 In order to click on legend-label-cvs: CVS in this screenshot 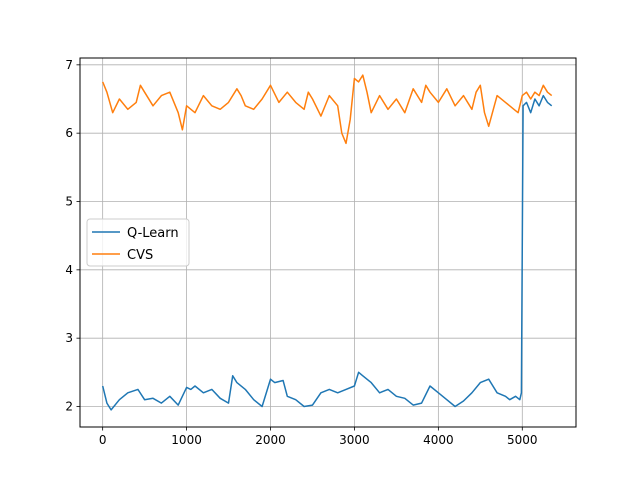, I will do `click(140, 255)`.